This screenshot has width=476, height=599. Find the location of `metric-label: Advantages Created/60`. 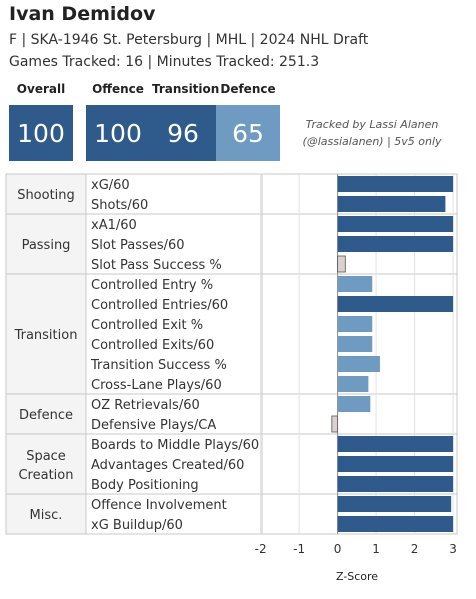

metric-label: Advantages Created/60 is located at coordinates (167, 465).